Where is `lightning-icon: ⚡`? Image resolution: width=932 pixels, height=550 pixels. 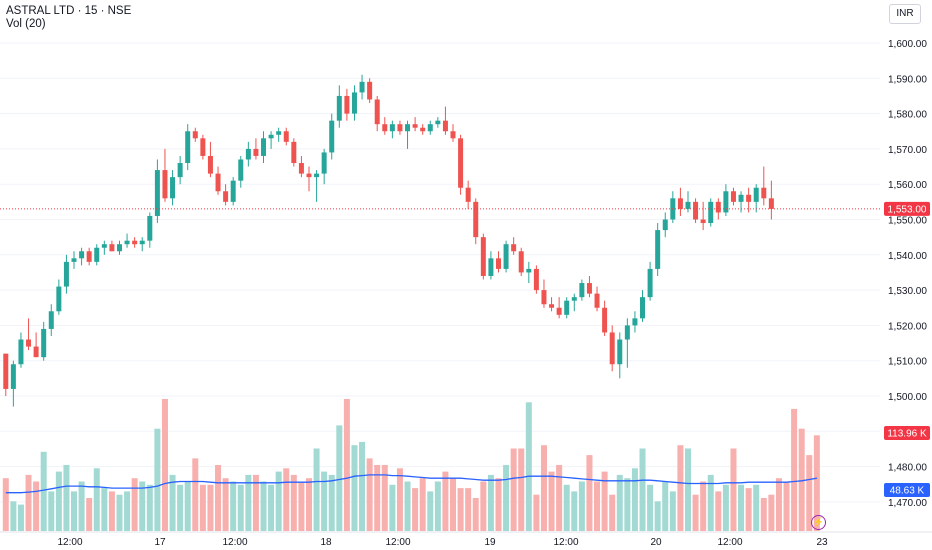 lightning-icon: ⚡ is located at coordinates (818, 522).